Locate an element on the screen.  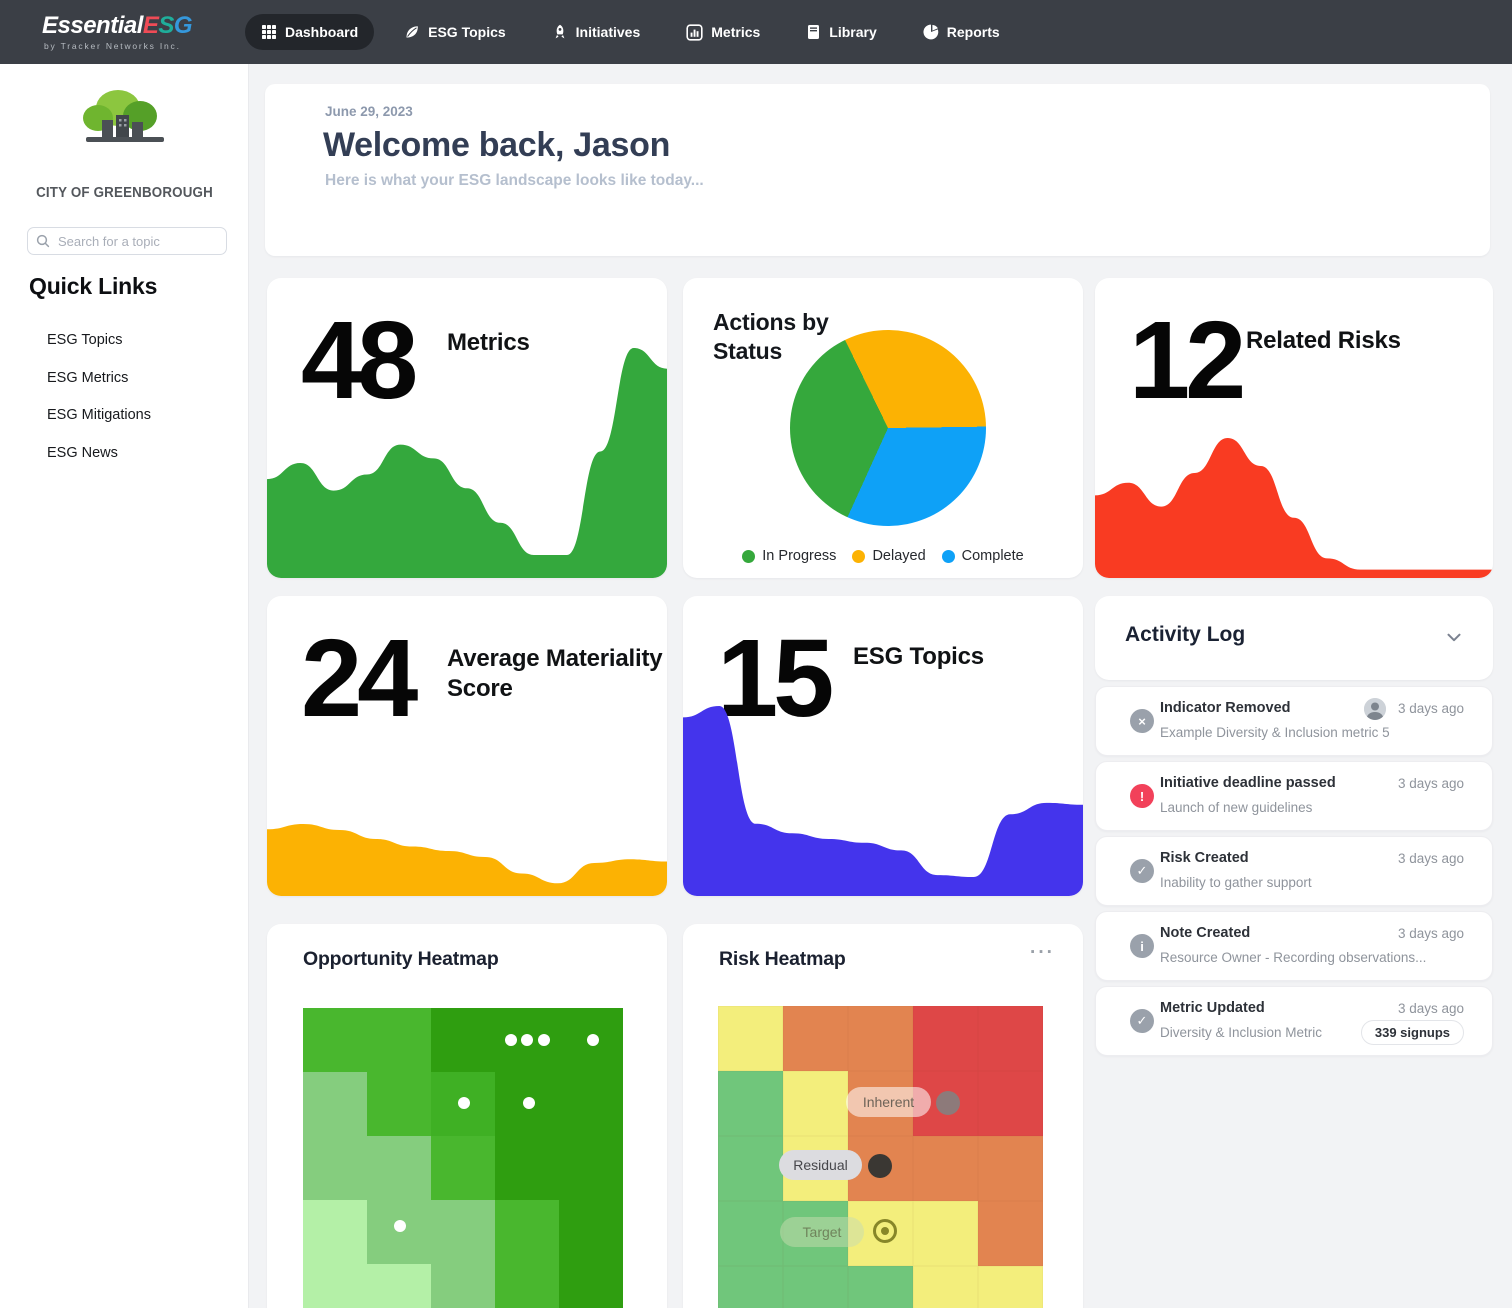
nav-item-label: Library is located at coordinates (853, 32).